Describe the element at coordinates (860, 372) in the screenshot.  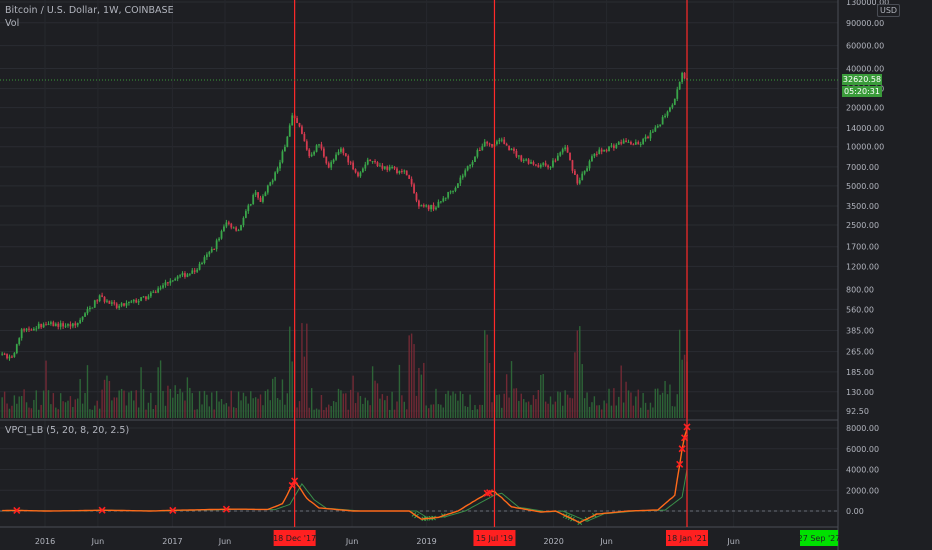
I see `price-axis-label: 185.00` at that location.